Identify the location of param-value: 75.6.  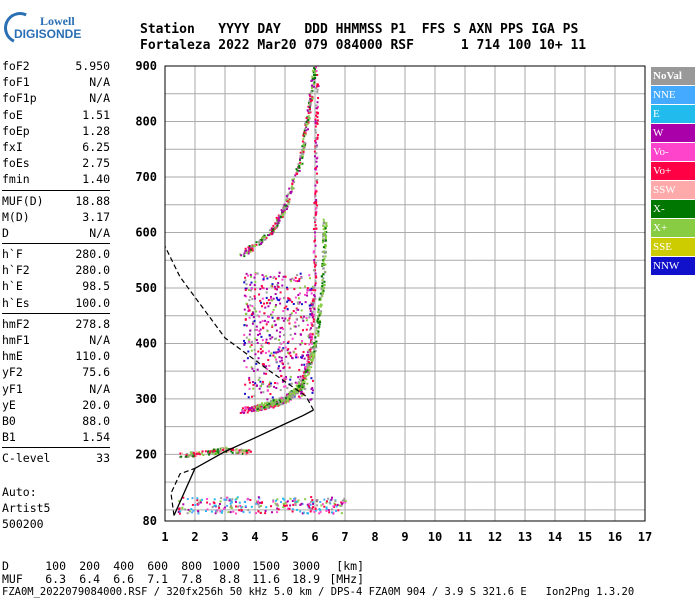
(96, 372).